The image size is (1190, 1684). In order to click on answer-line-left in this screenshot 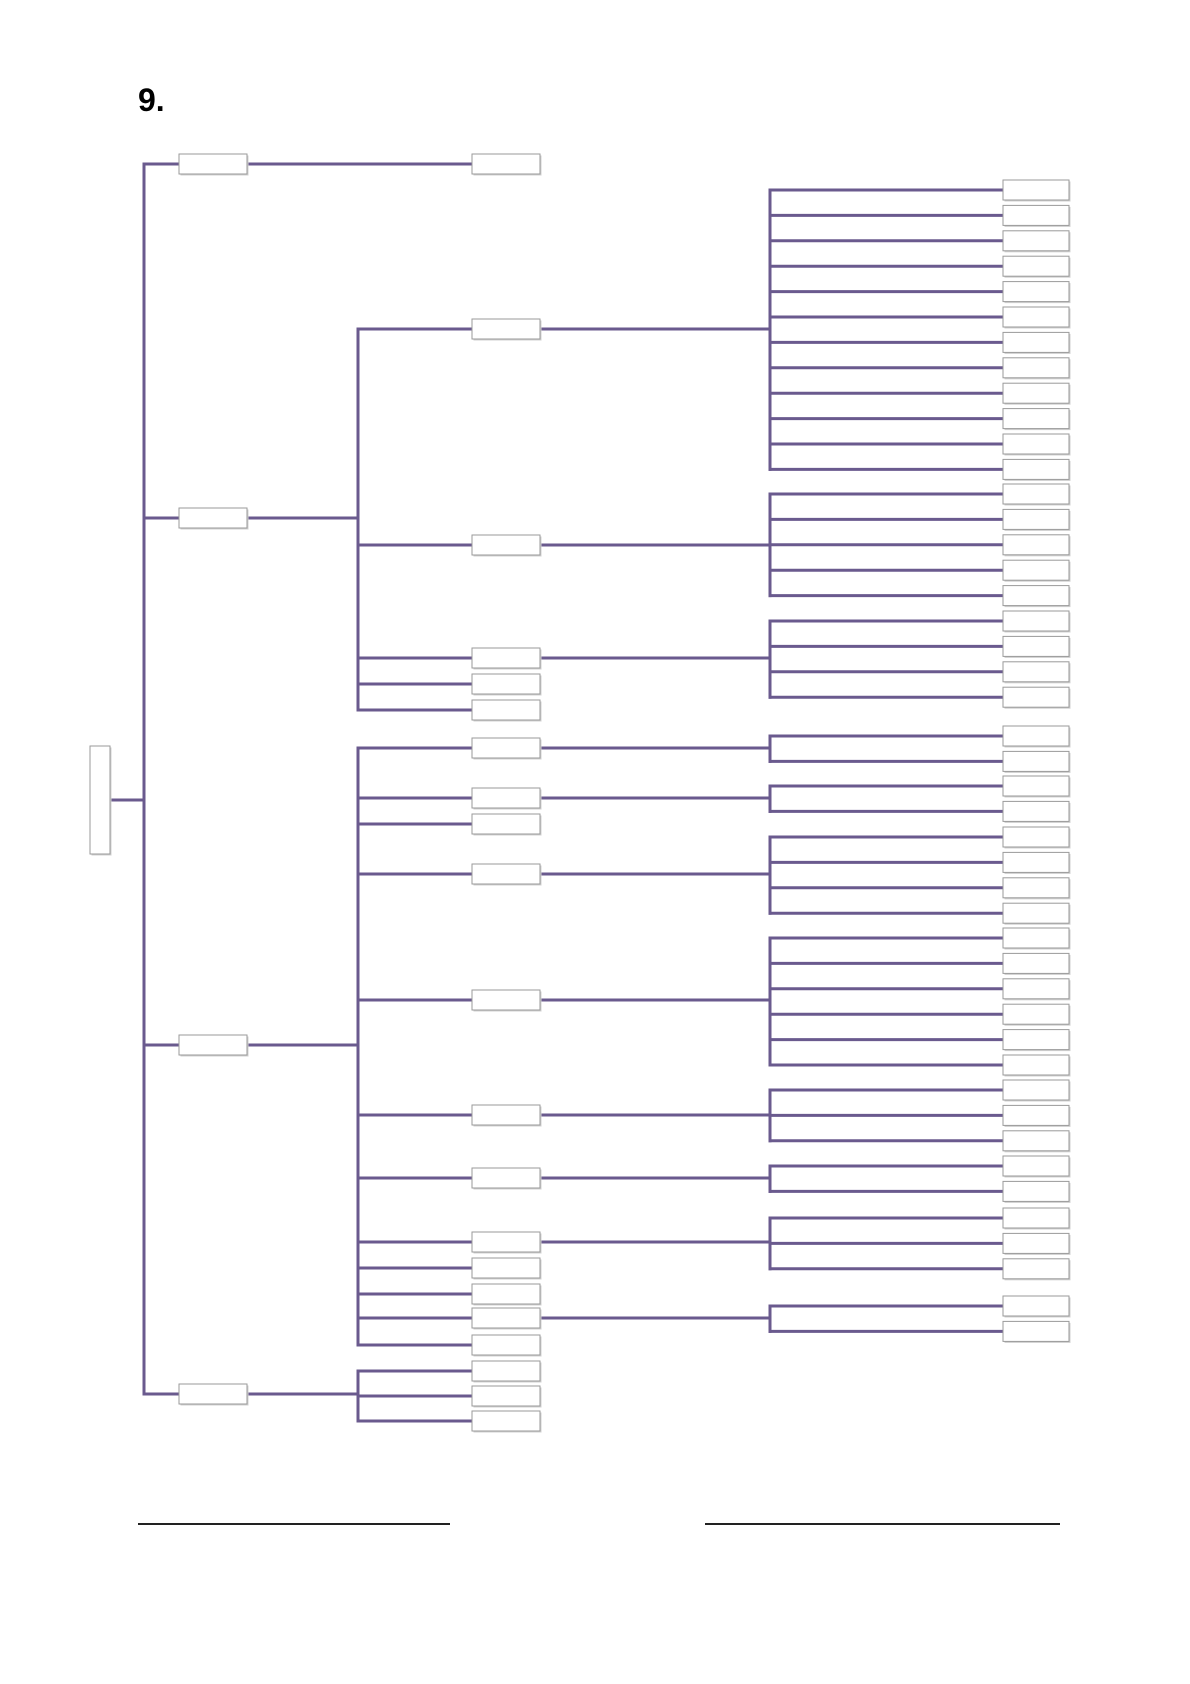, I will do `click(294, 1524)`.